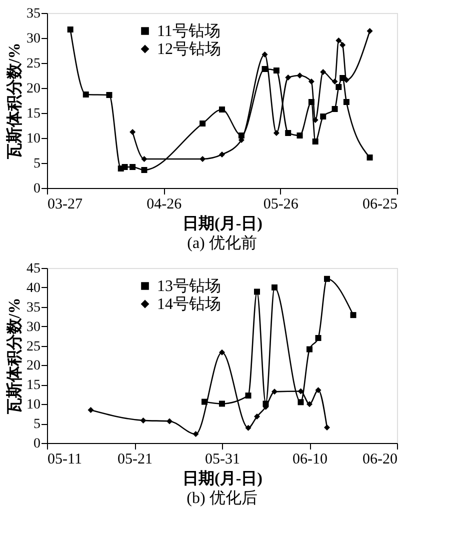 This screenshot has height=539, width=468. What do you see at coordinates (222, 243) in the screenshot?
I see `text: (a) 优化前` at bounding box center [222, 243].